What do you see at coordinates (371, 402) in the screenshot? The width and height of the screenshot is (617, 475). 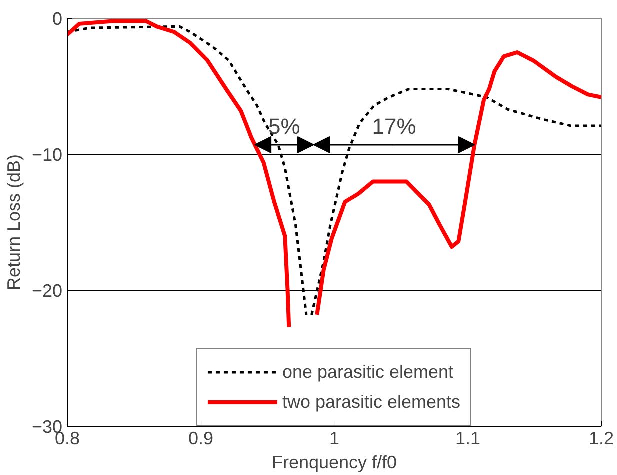 I see `legend-label: two parasitic elements` at bounding box center [371, 402].